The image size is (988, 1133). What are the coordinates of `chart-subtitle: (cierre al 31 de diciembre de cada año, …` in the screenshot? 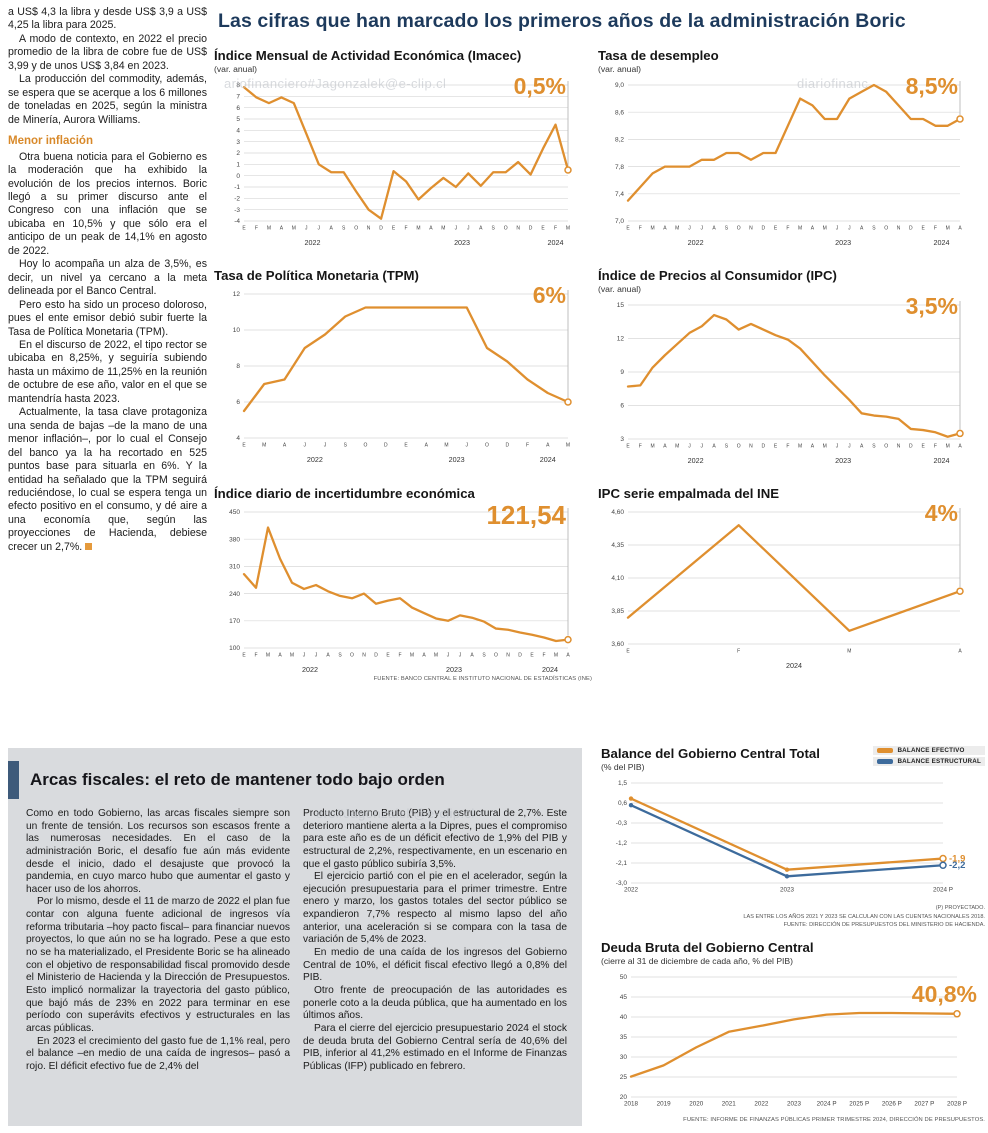 It's located at (697, 961).